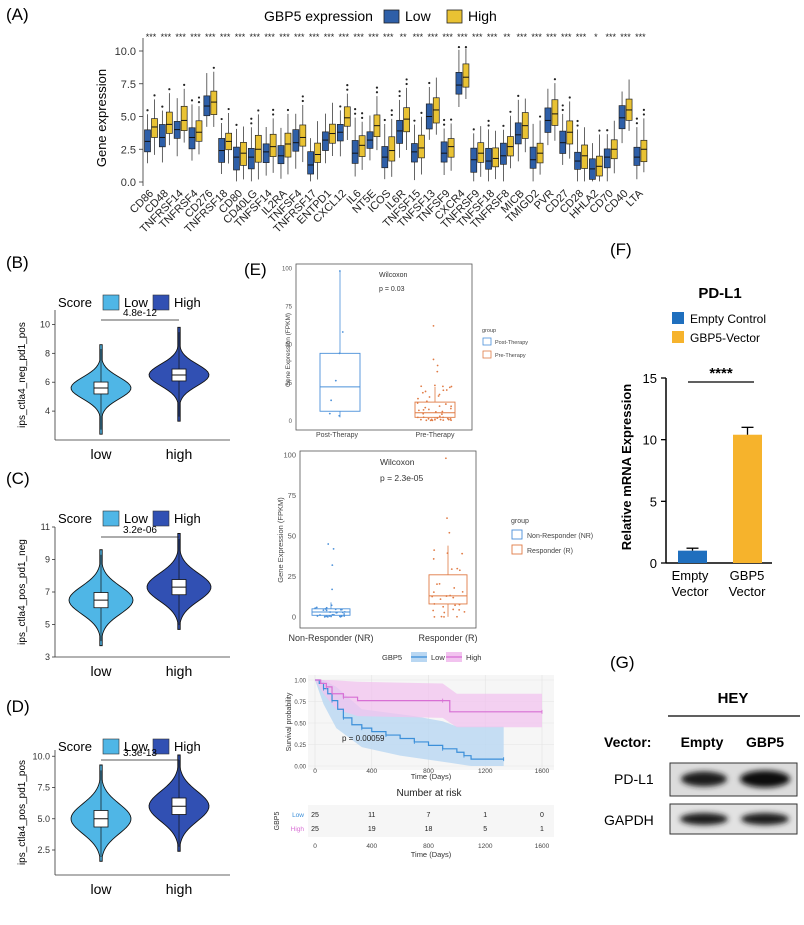 The image size is (804, 925). I want to click on violin-legend-low-label: Low, so click(136, 302).